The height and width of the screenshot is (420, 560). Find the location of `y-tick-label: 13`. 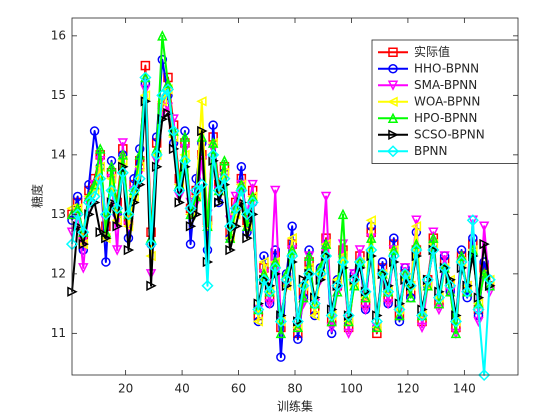

y-tick-label: 13 is located at coordinates (58, 214).